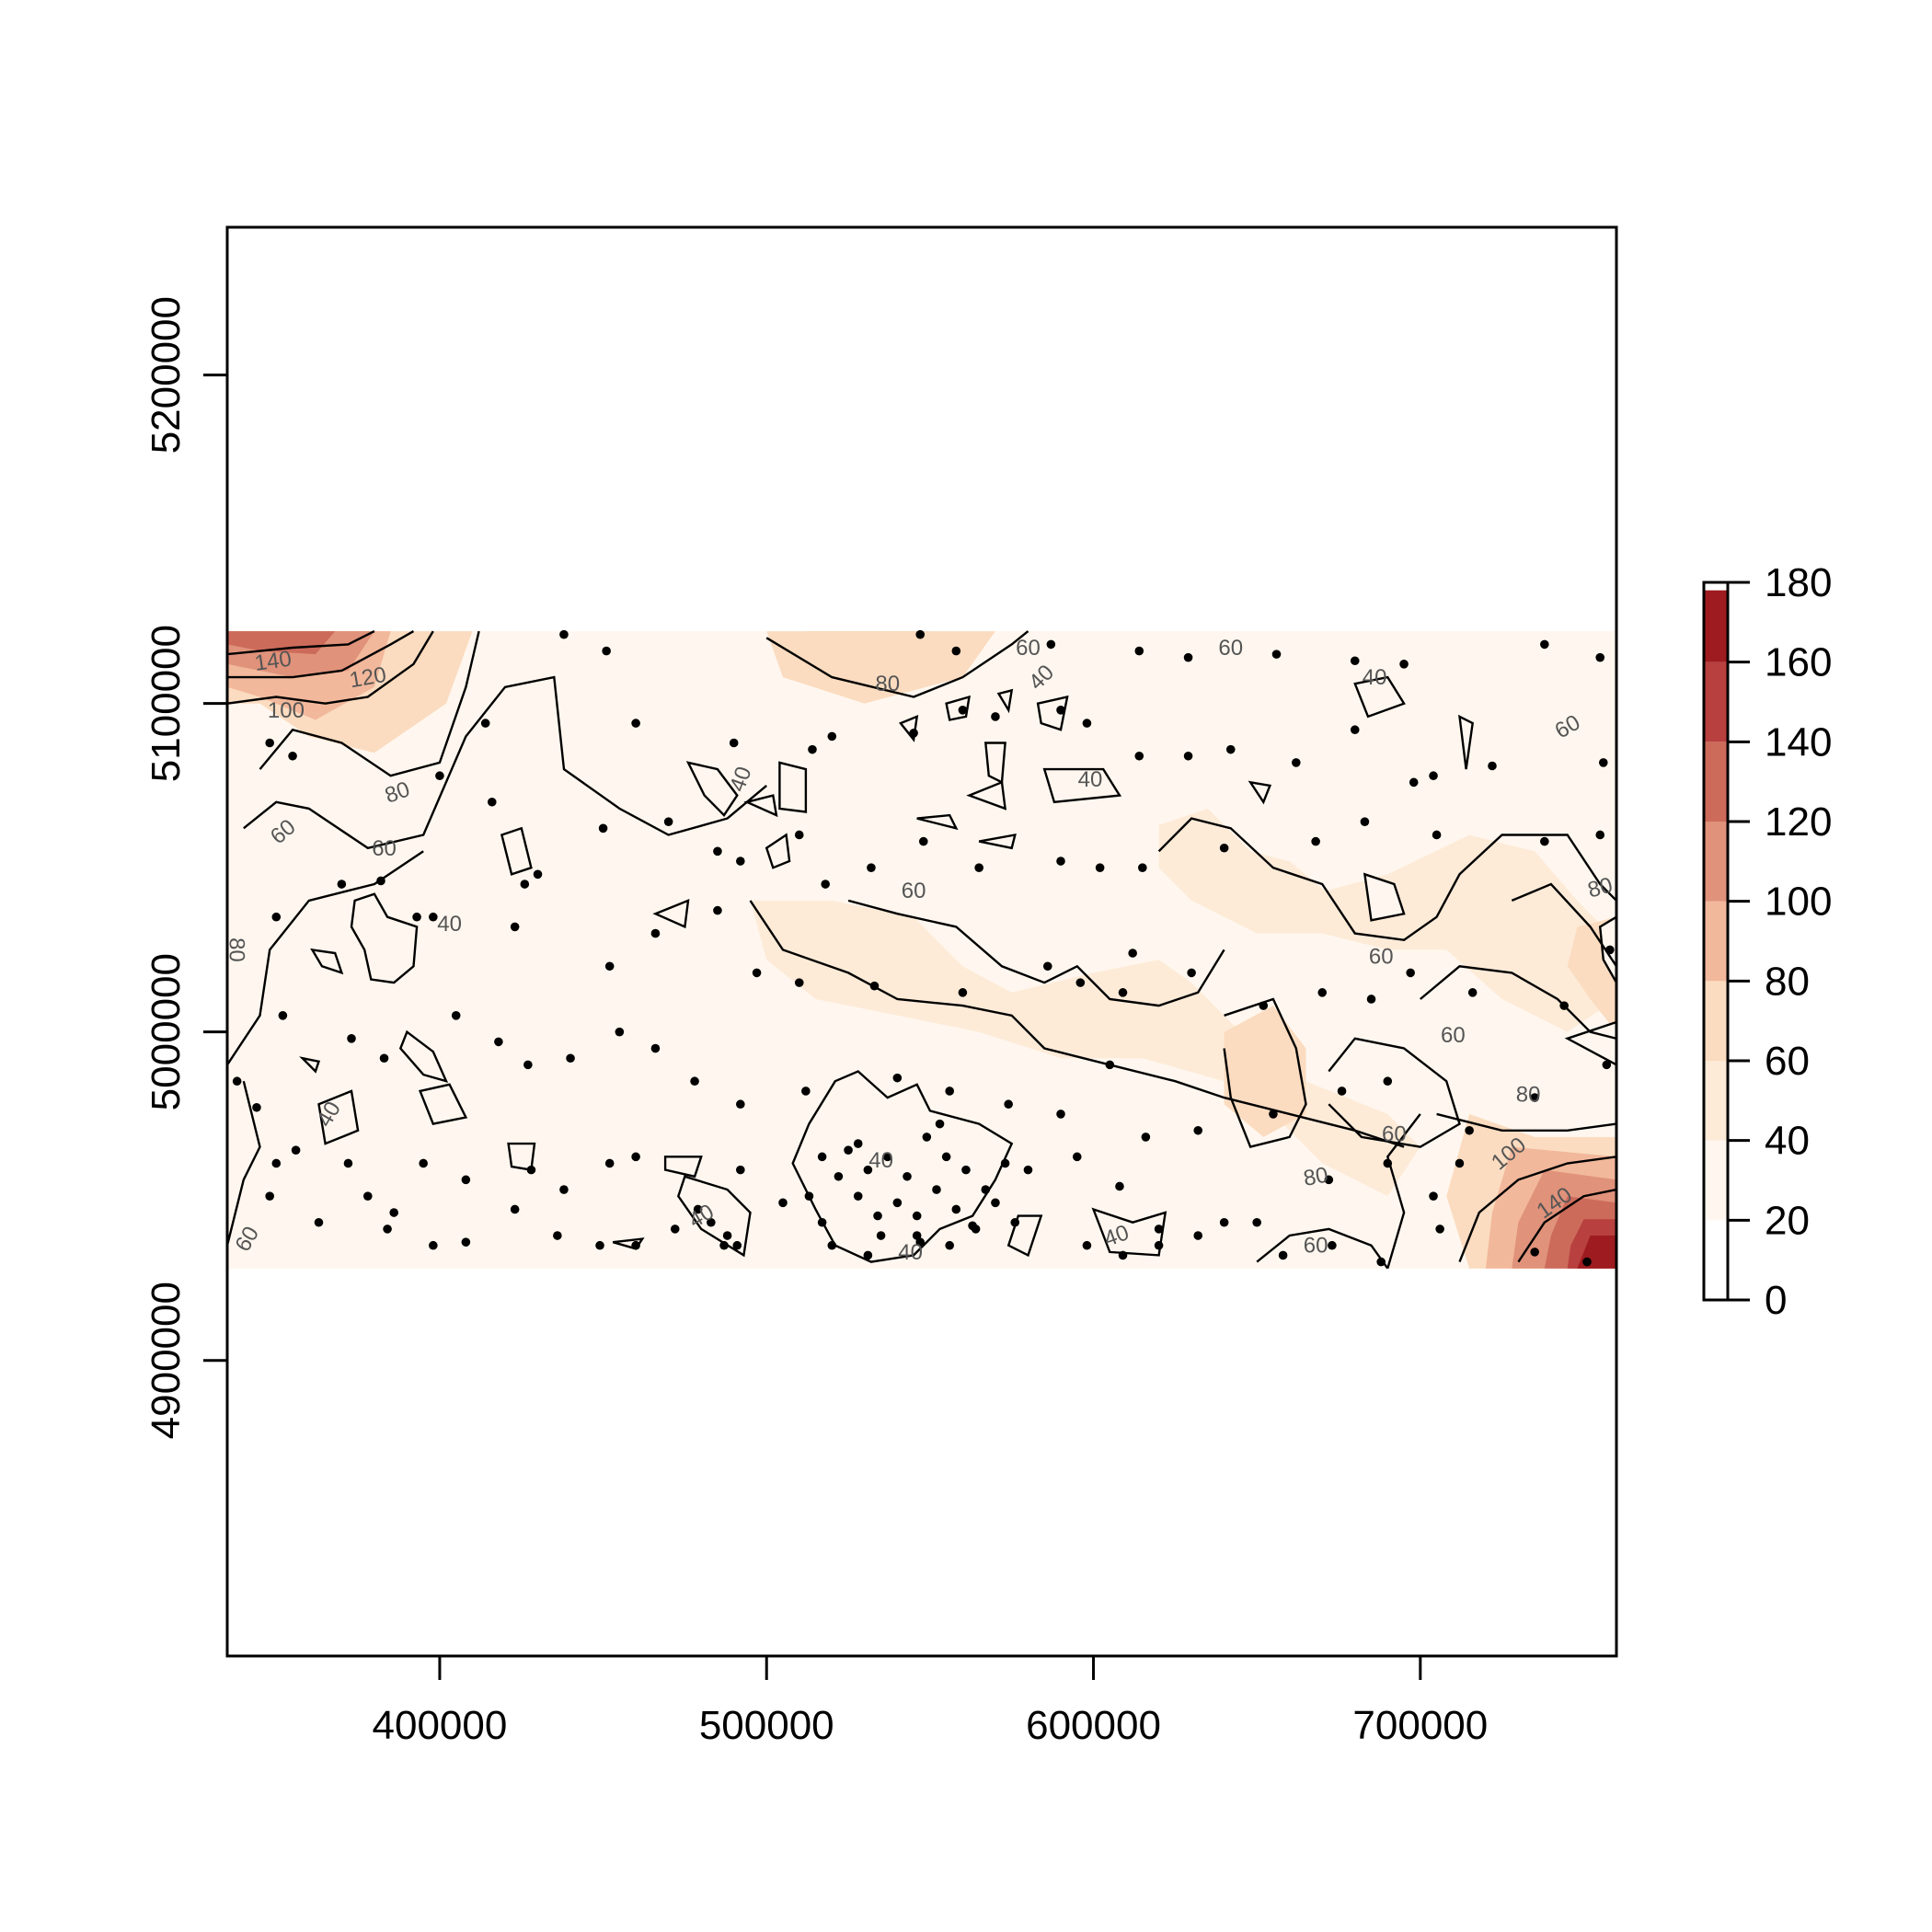 The image size is (1932, 1932). Describe the element at coordinates (1798, 822) in the screenshot. I see `colorbar-tick-label: 120` at that location.